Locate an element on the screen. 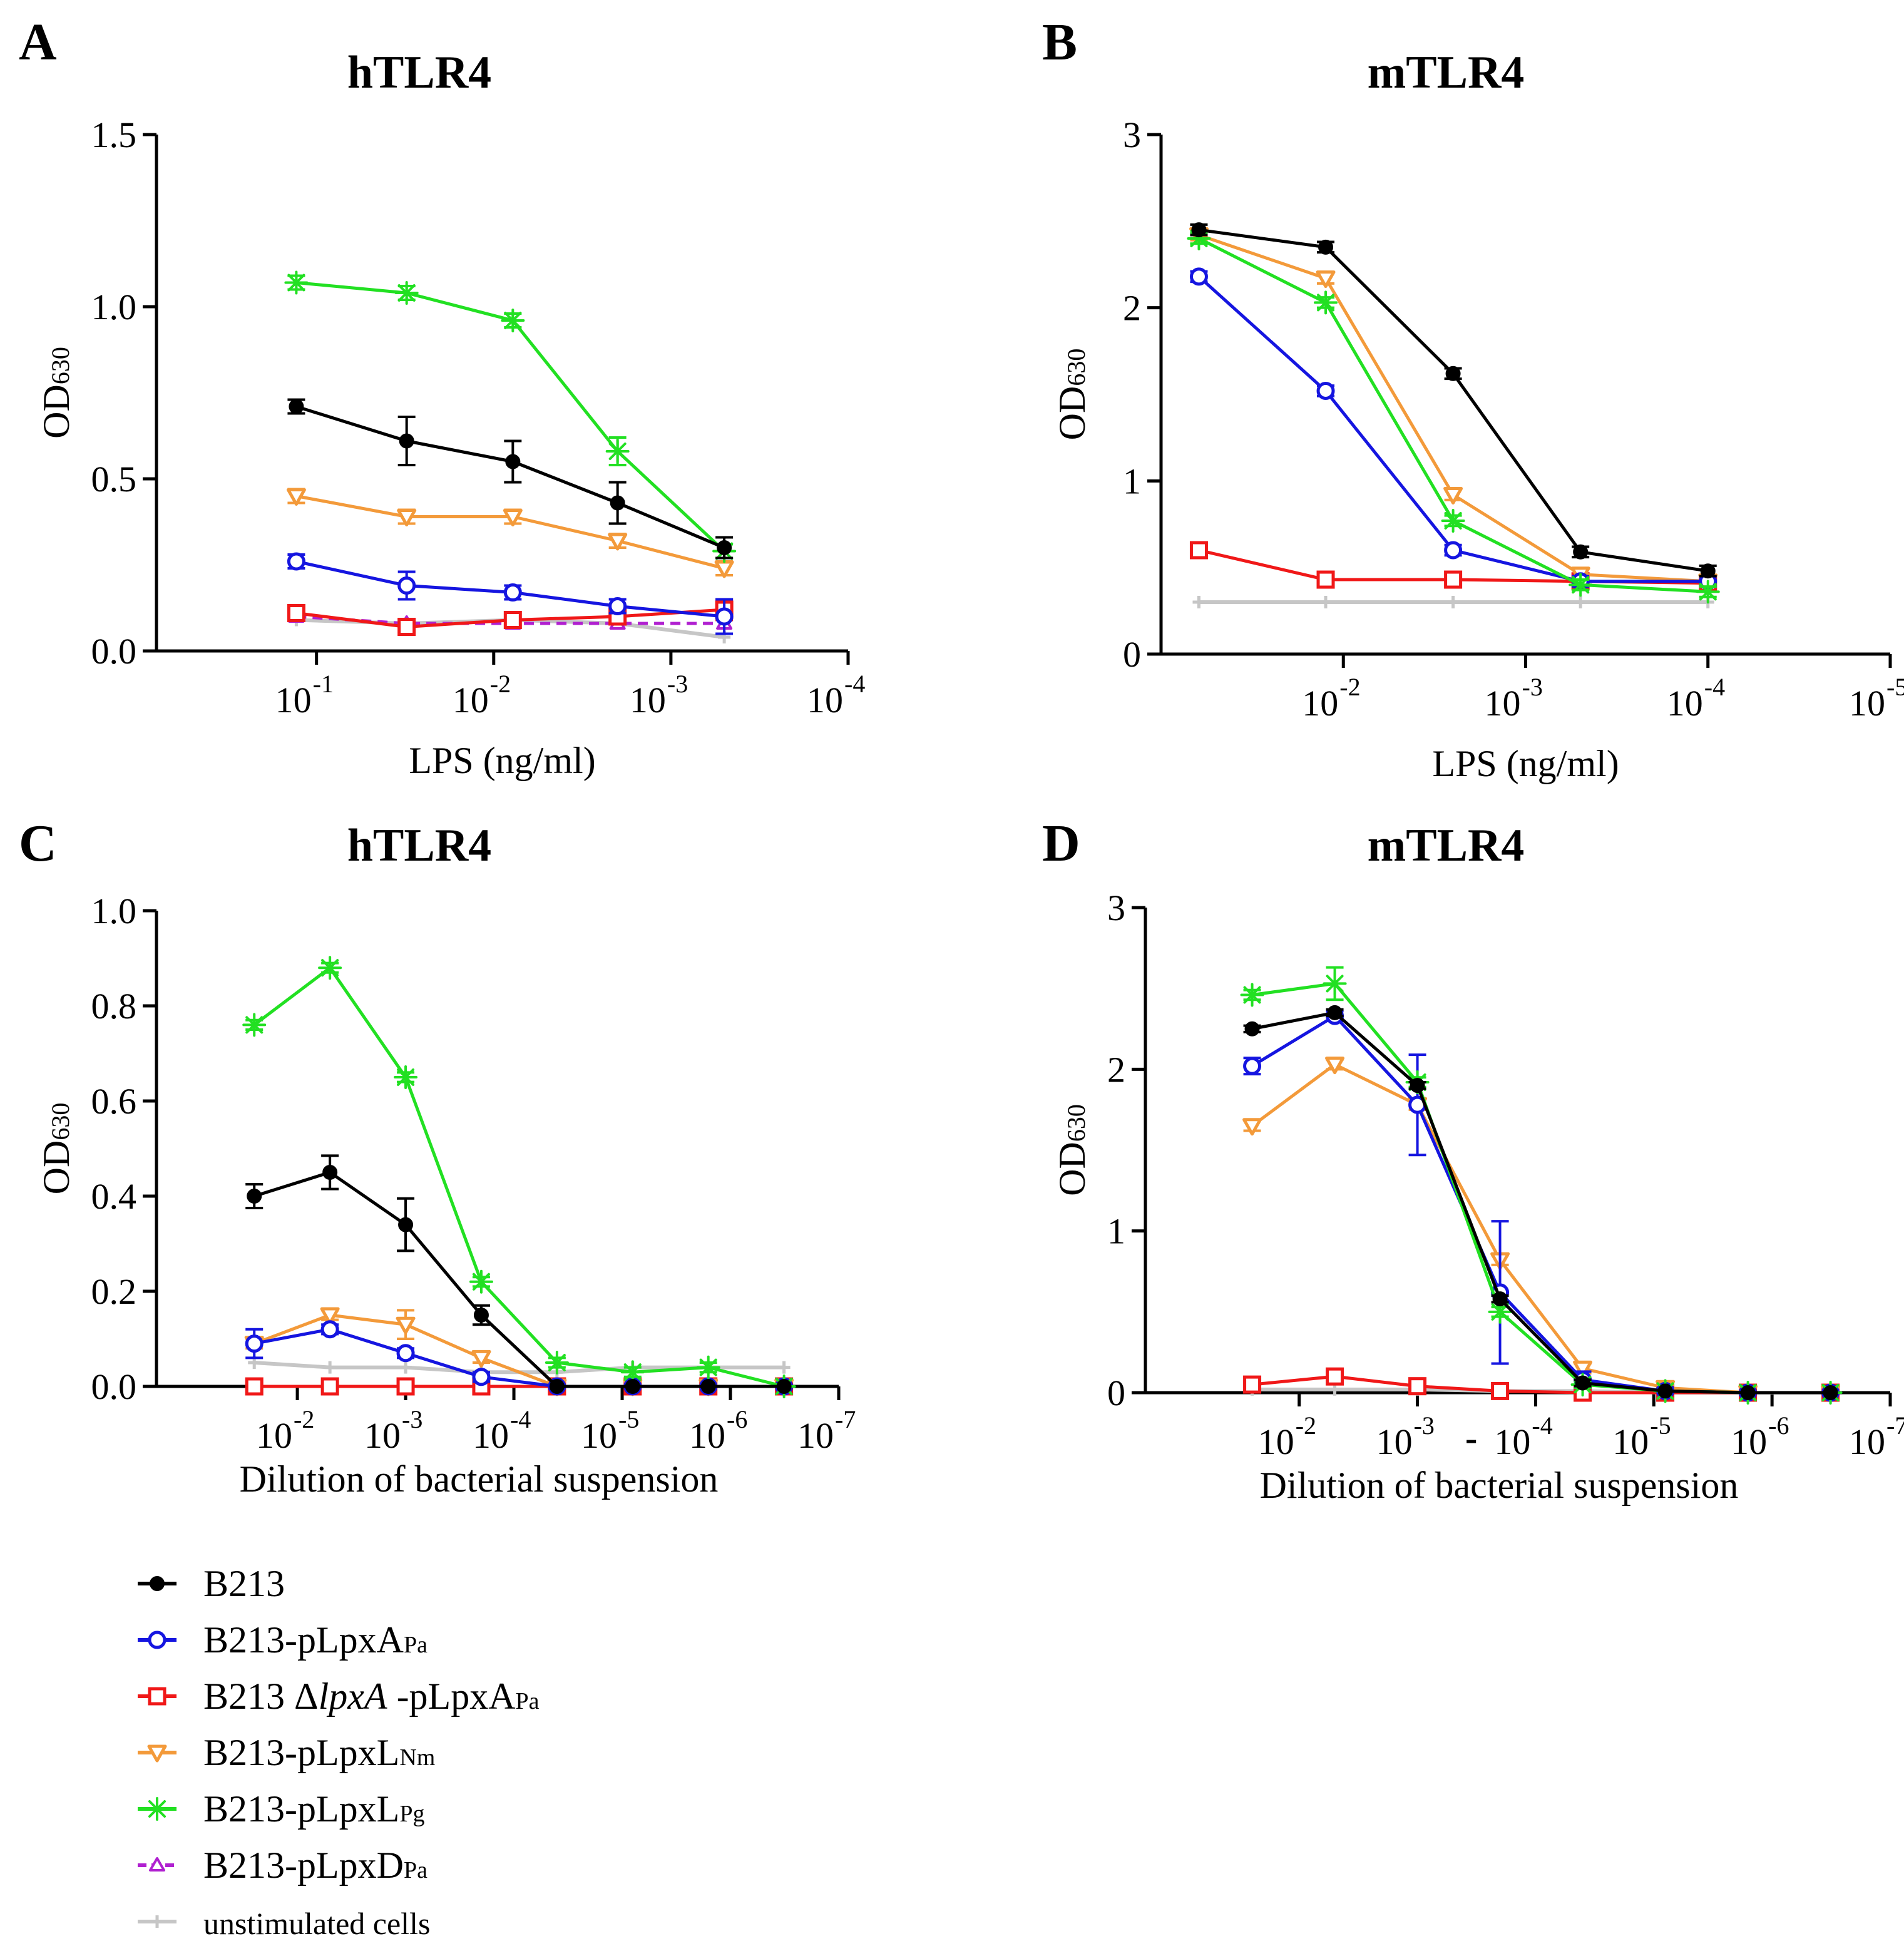  series-pLpxA is located at coordinates (511, 593).